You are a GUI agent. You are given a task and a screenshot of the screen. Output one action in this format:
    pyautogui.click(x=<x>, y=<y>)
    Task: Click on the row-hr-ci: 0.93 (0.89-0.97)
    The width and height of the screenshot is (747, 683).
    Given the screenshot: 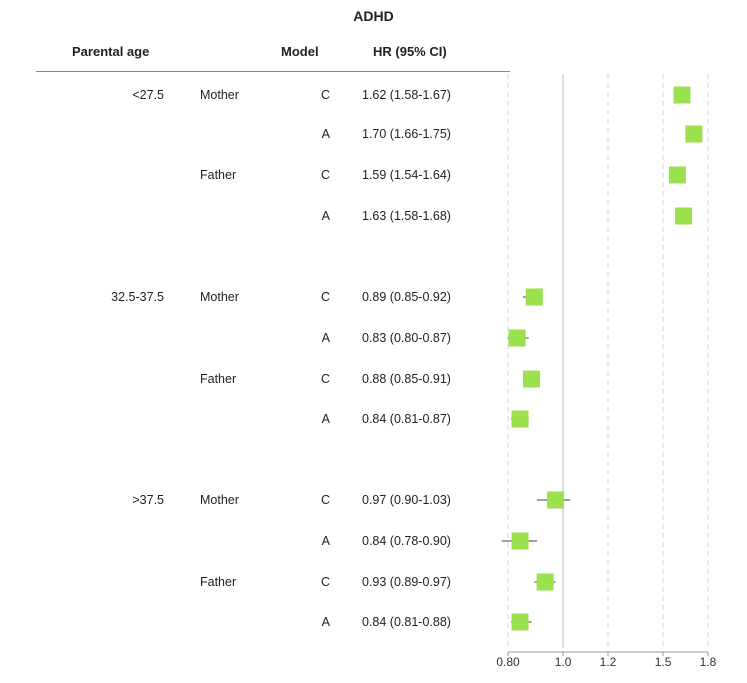 What is the action you would take?
    pyautogui.click(x=406, y=582)
    